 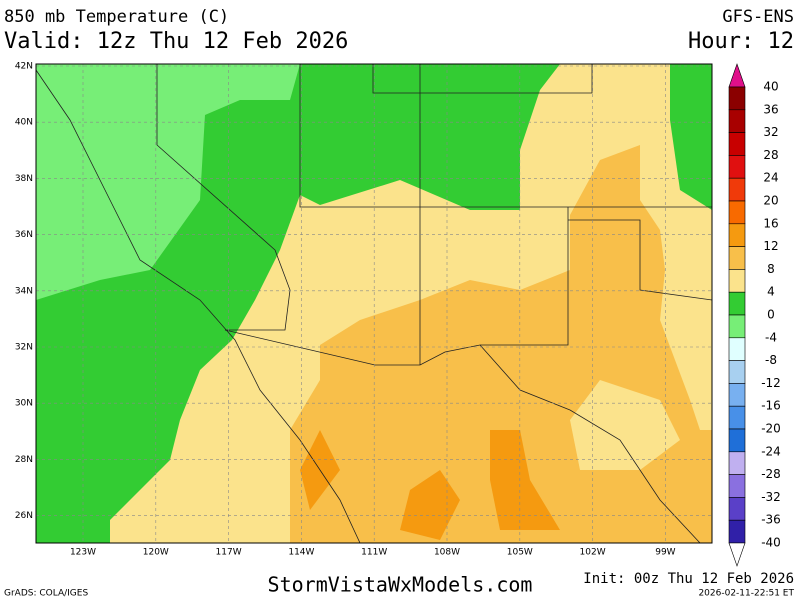 What do you see at coordinates (665, 553) in the screenshot?
I see `lon-label: 99W` at bounding box center [665, 553].